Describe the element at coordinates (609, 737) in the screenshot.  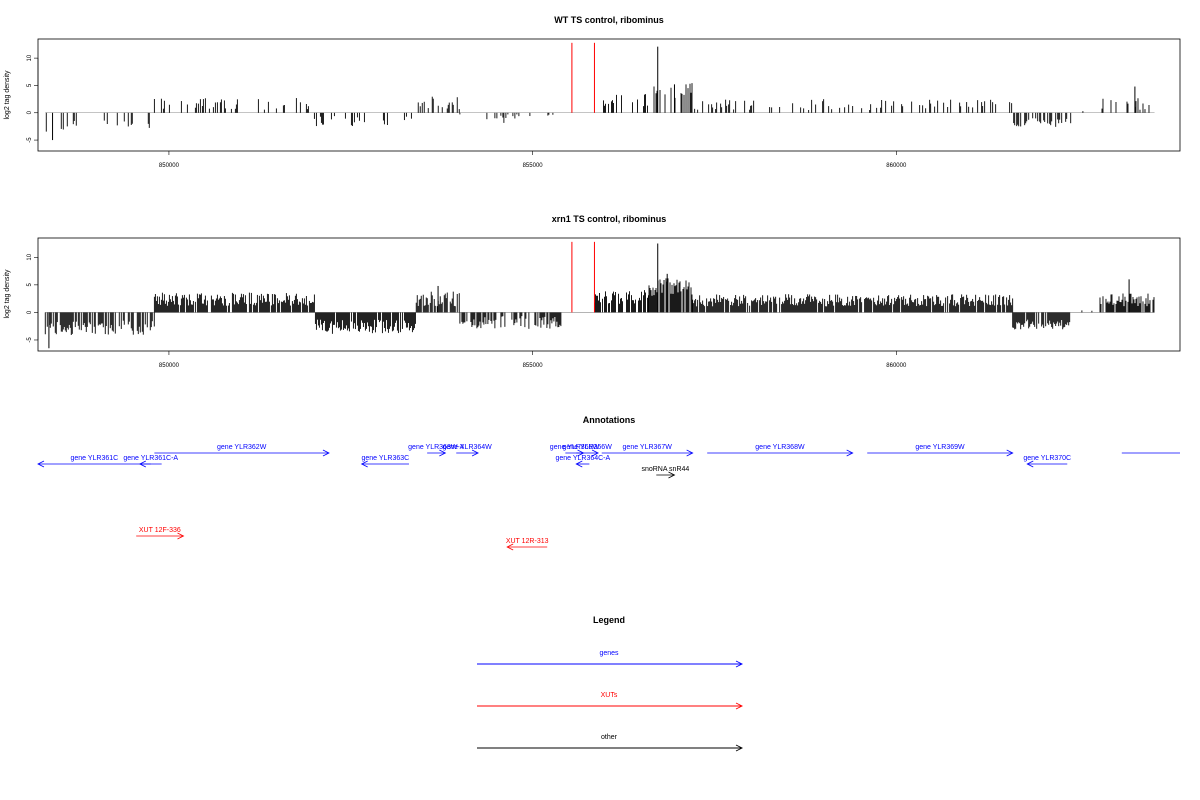
I see `legend-label: other` at that location.